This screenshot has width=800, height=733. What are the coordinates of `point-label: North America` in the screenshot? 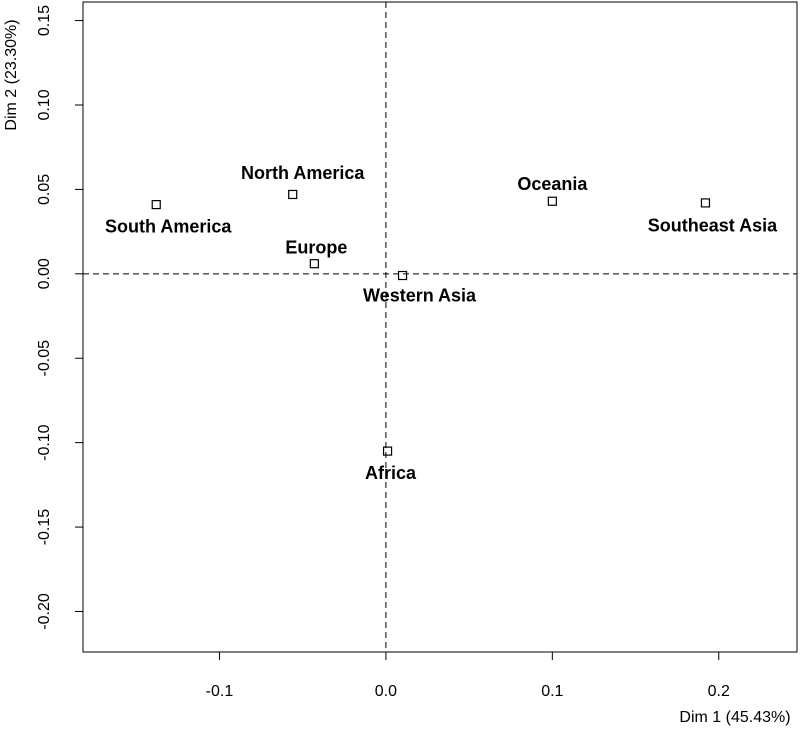 It's located at (303, 173).